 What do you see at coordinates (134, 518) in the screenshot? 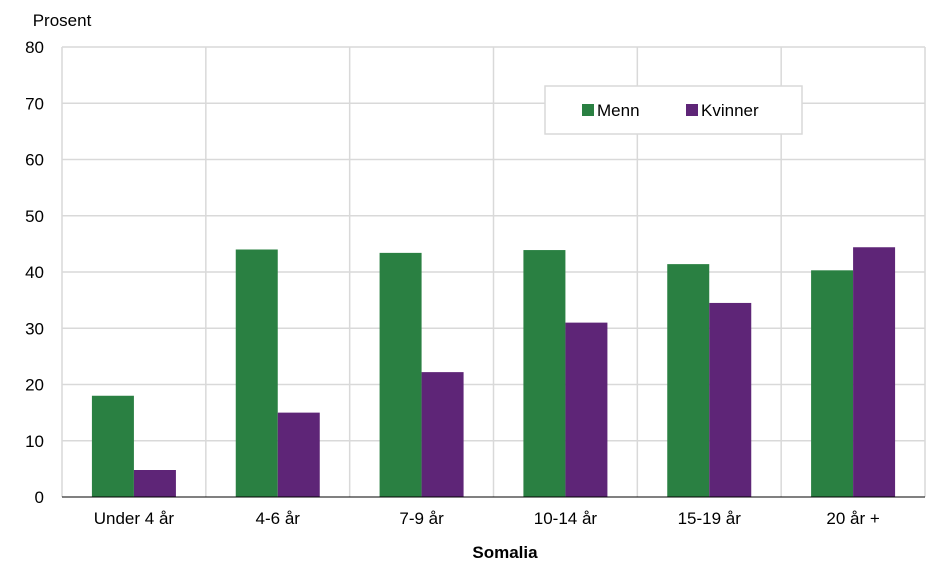
I see `x-tick-label: Under 4 år` at bounding box center [134, 518].